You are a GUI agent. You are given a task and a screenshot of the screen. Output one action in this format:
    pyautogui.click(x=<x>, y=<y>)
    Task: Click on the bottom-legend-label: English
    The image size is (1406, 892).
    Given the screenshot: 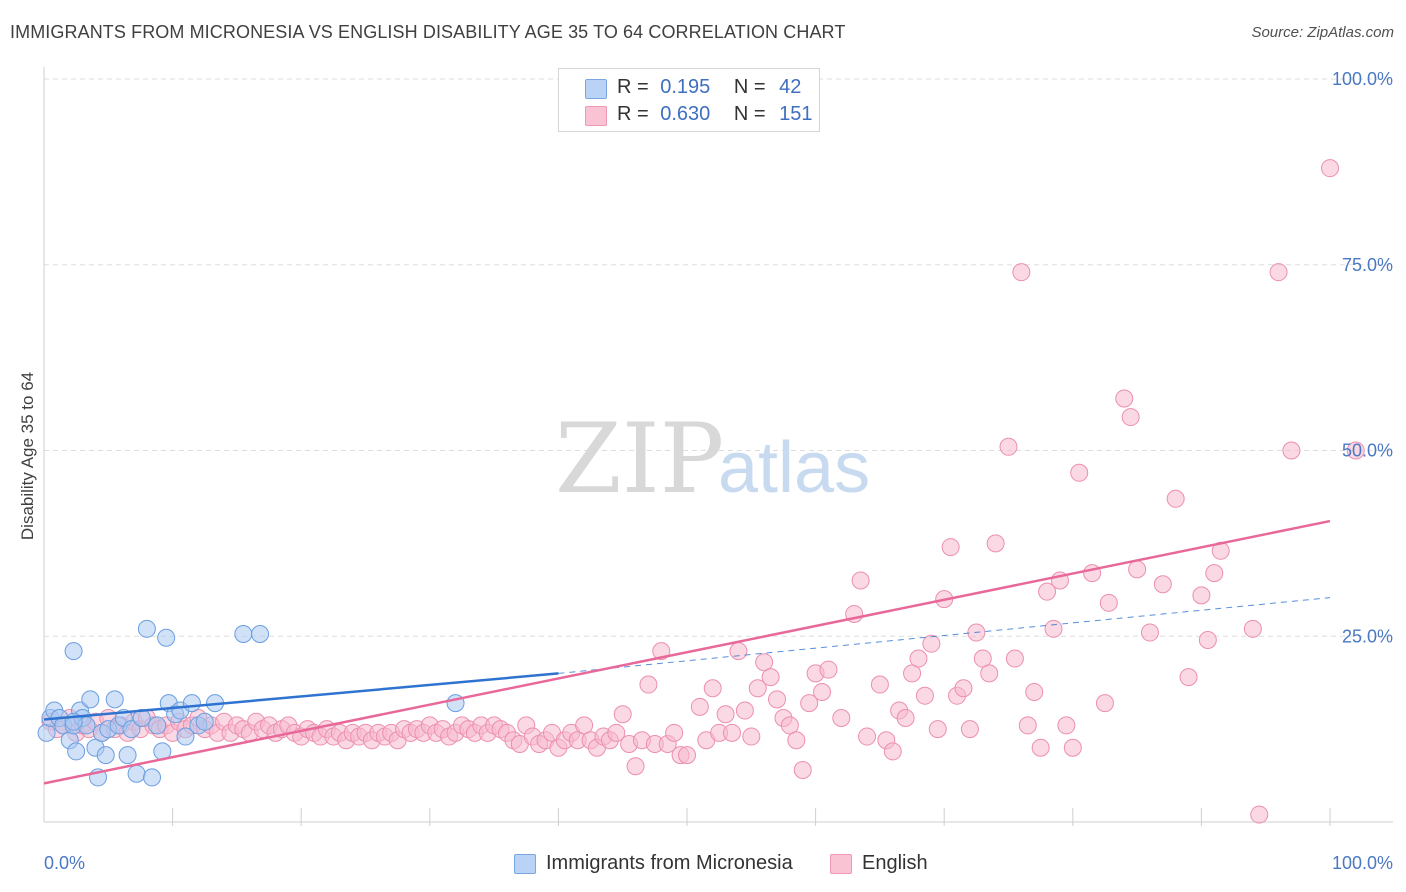 What is the action you would take?
    pyautogui.click(x=895, y=863)
    